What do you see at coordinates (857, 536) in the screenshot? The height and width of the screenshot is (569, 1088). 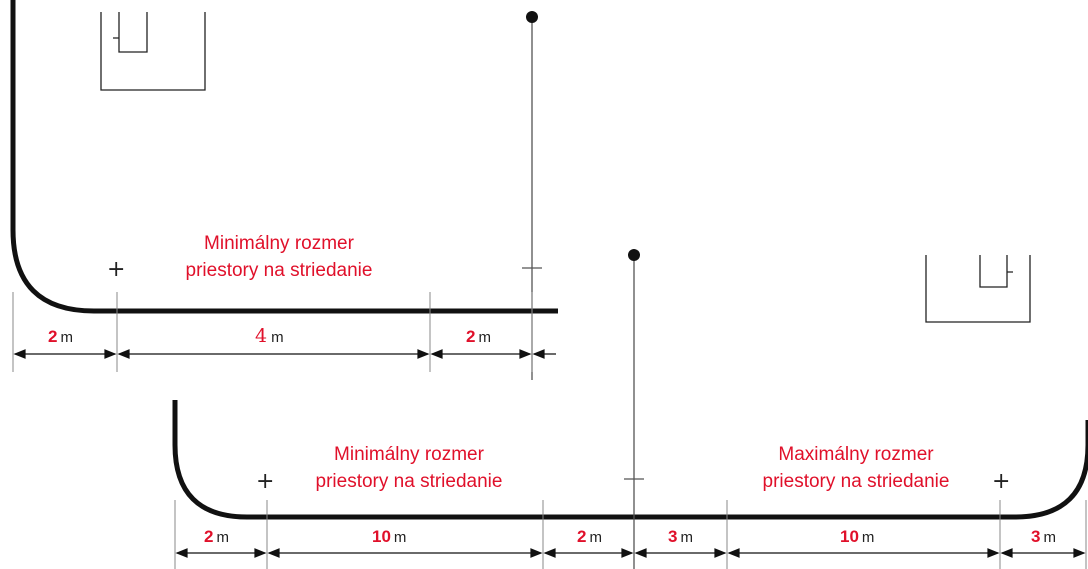 I see `bottom-dim-5: 10 m` at bounding box center [857, 536].